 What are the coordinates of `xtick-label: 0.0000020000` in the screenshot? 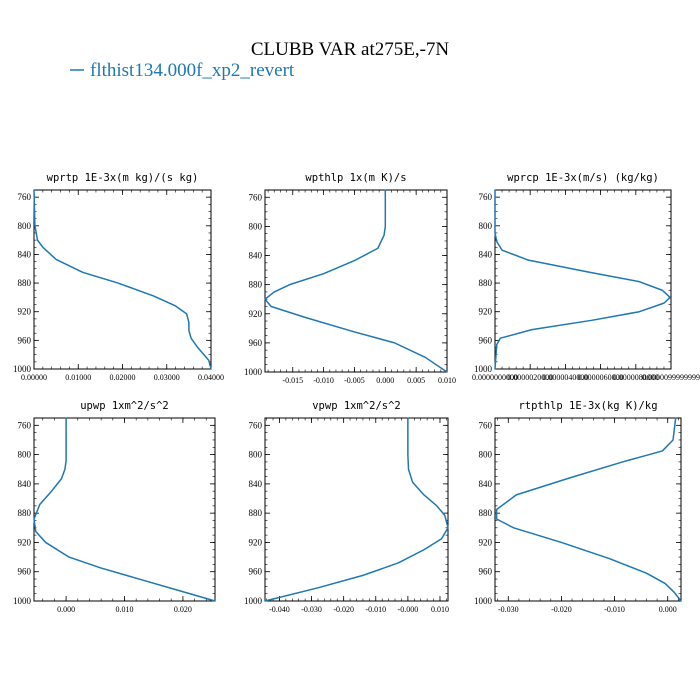 It's located at (530, 377).